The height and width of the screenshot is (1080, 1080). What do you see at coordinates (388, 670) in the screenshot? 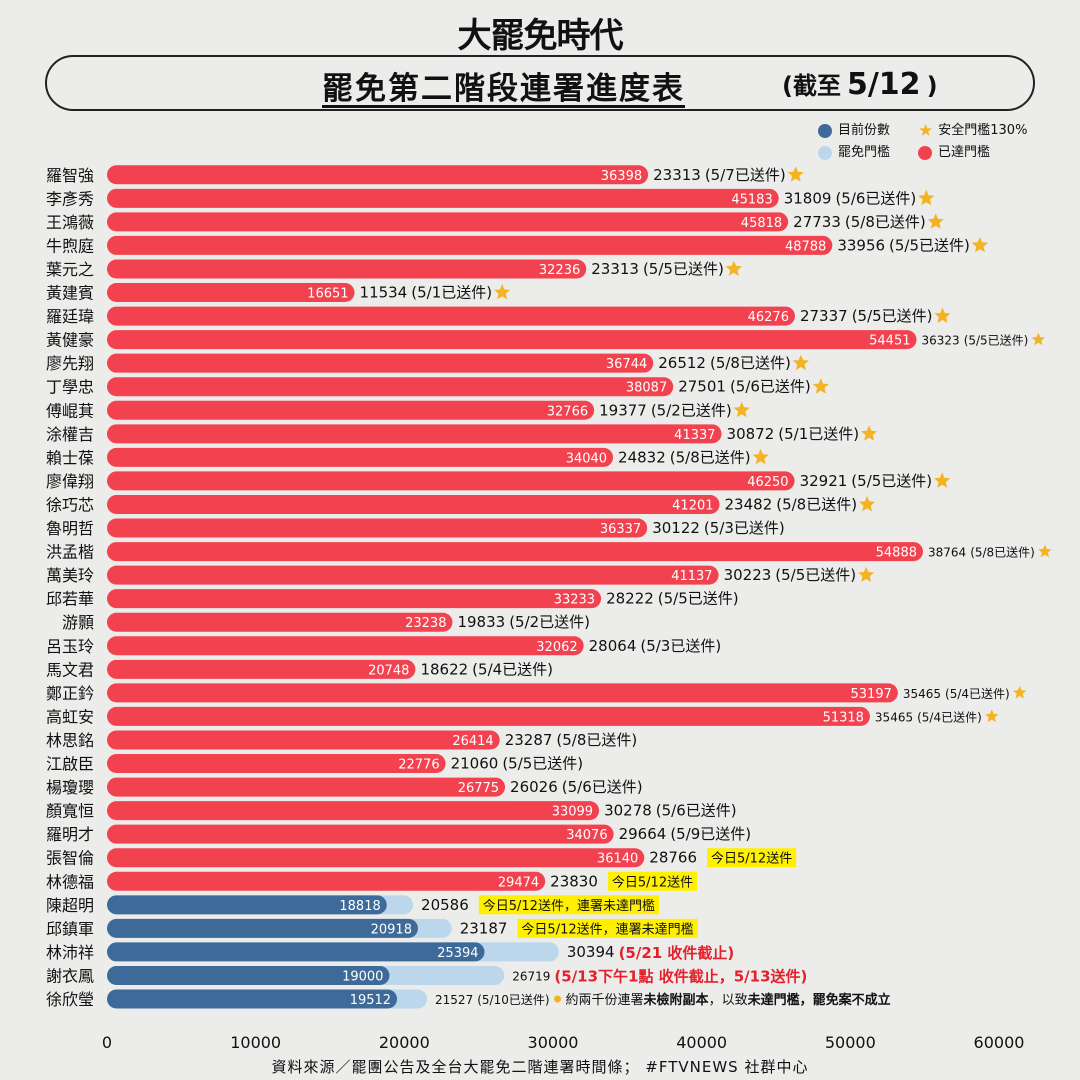
I see `current-value-label: 20748` at bounding box center [388, 670].